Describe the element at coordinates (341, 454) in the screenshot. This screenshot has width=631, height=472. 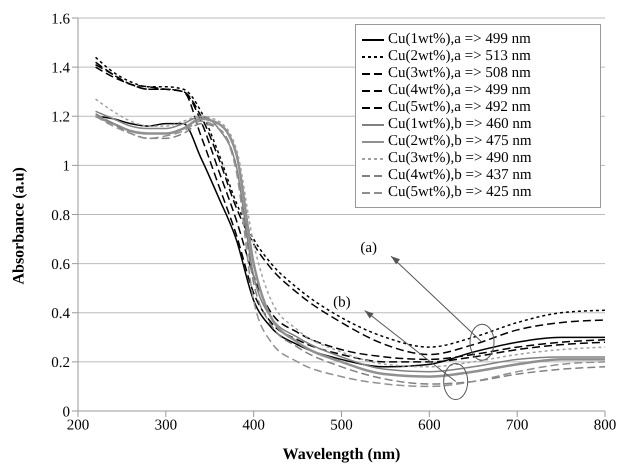
I see `x-axis-title: Wavelength (nm)` at that location.